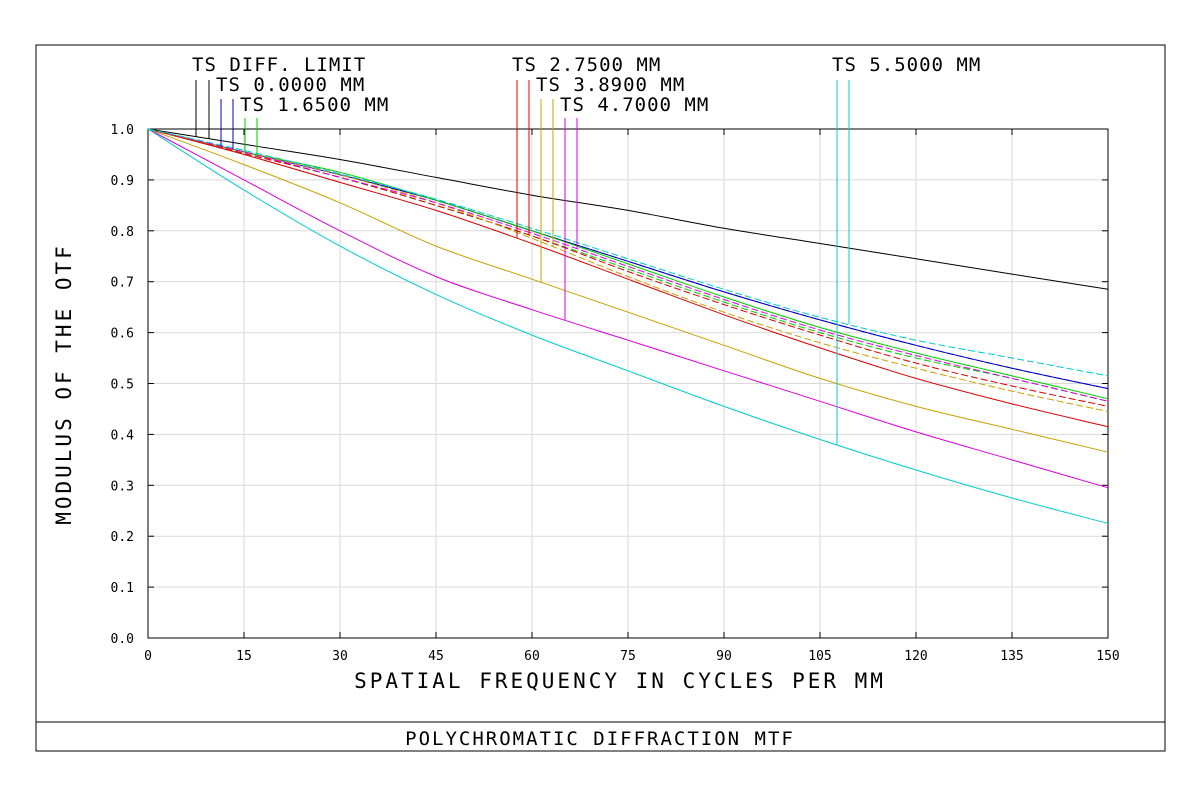 This screenshot has width=1200, height=802. What do you see at coordinates (586, 65) in the screenshot?
I see `legend-label: TS 2.7500 MM` at bounding box center [586, 65].